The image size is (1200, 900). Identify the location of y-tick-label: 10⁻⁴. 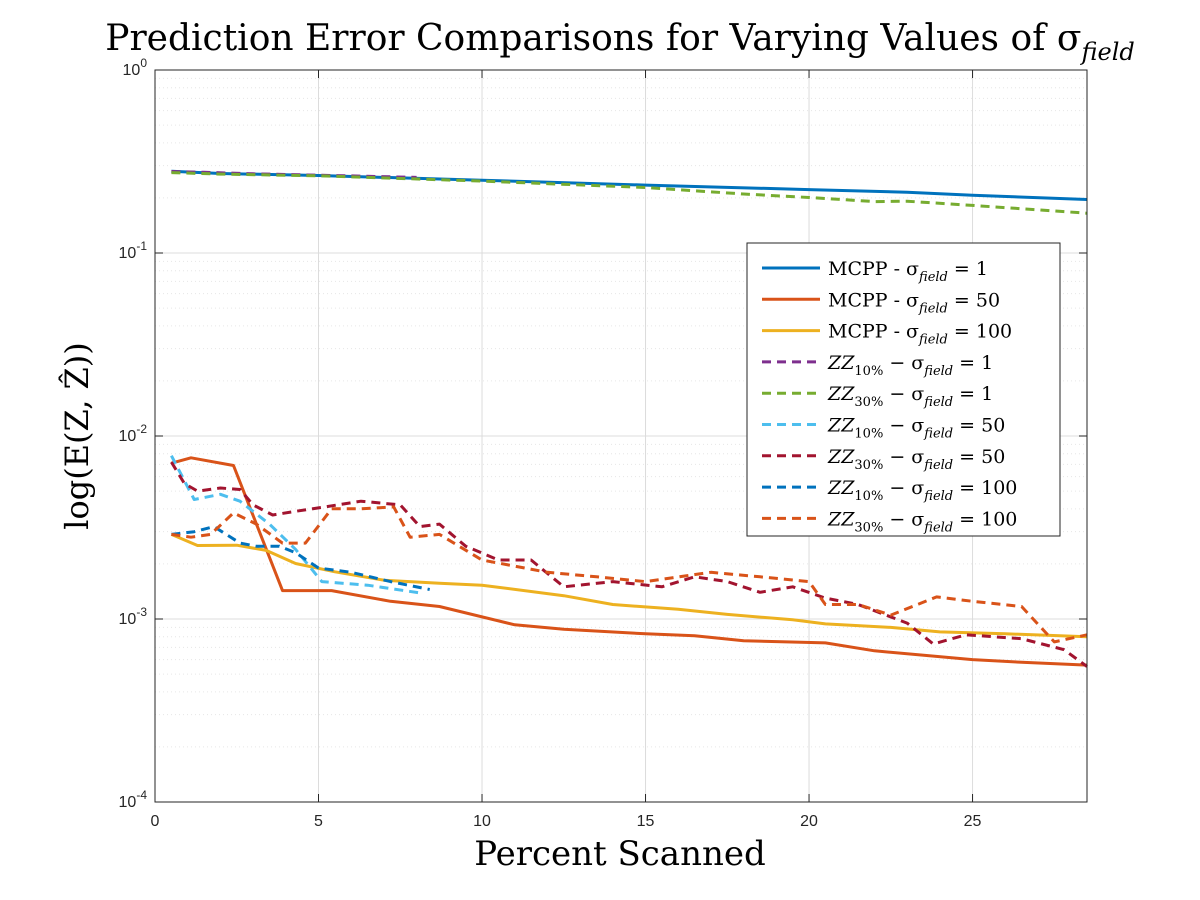
(133, 799).